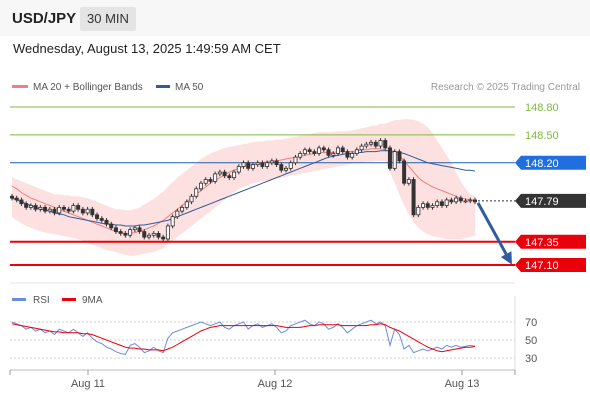  I want to click on forecast-arrow-head, so click(506, 258).